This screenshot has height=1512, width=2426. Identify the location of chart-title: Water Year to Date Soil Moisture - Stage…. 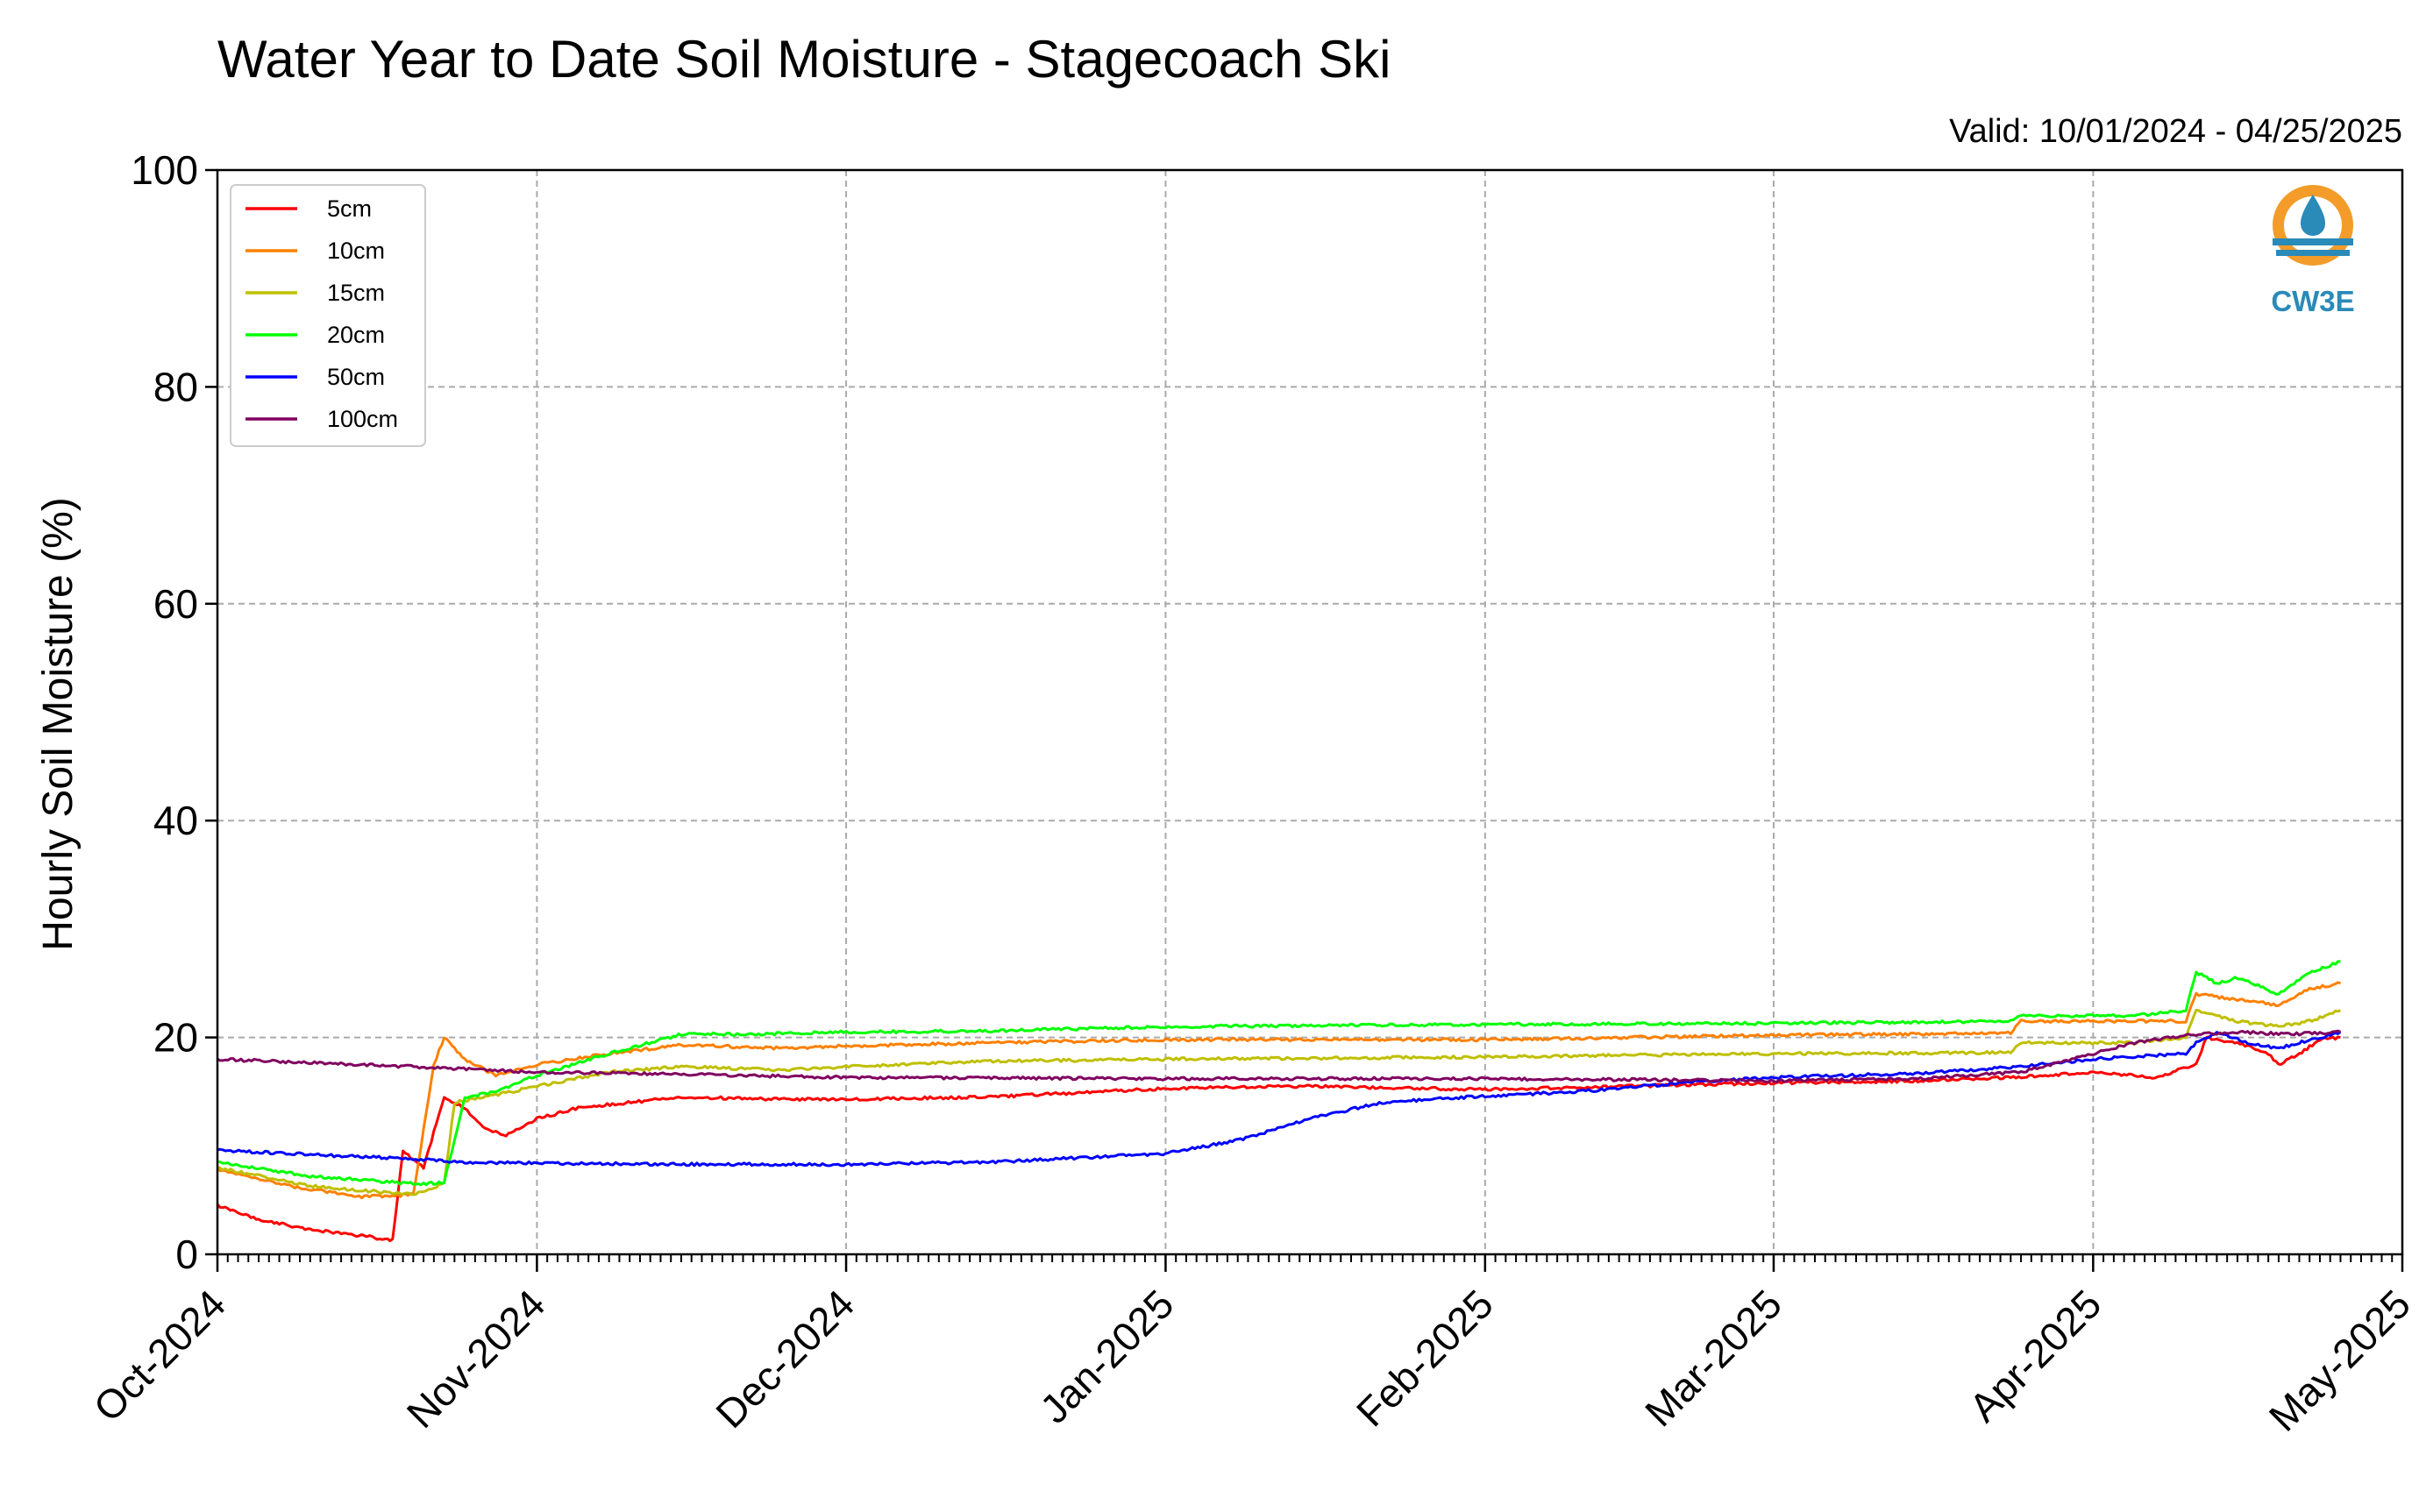
(804, 59).